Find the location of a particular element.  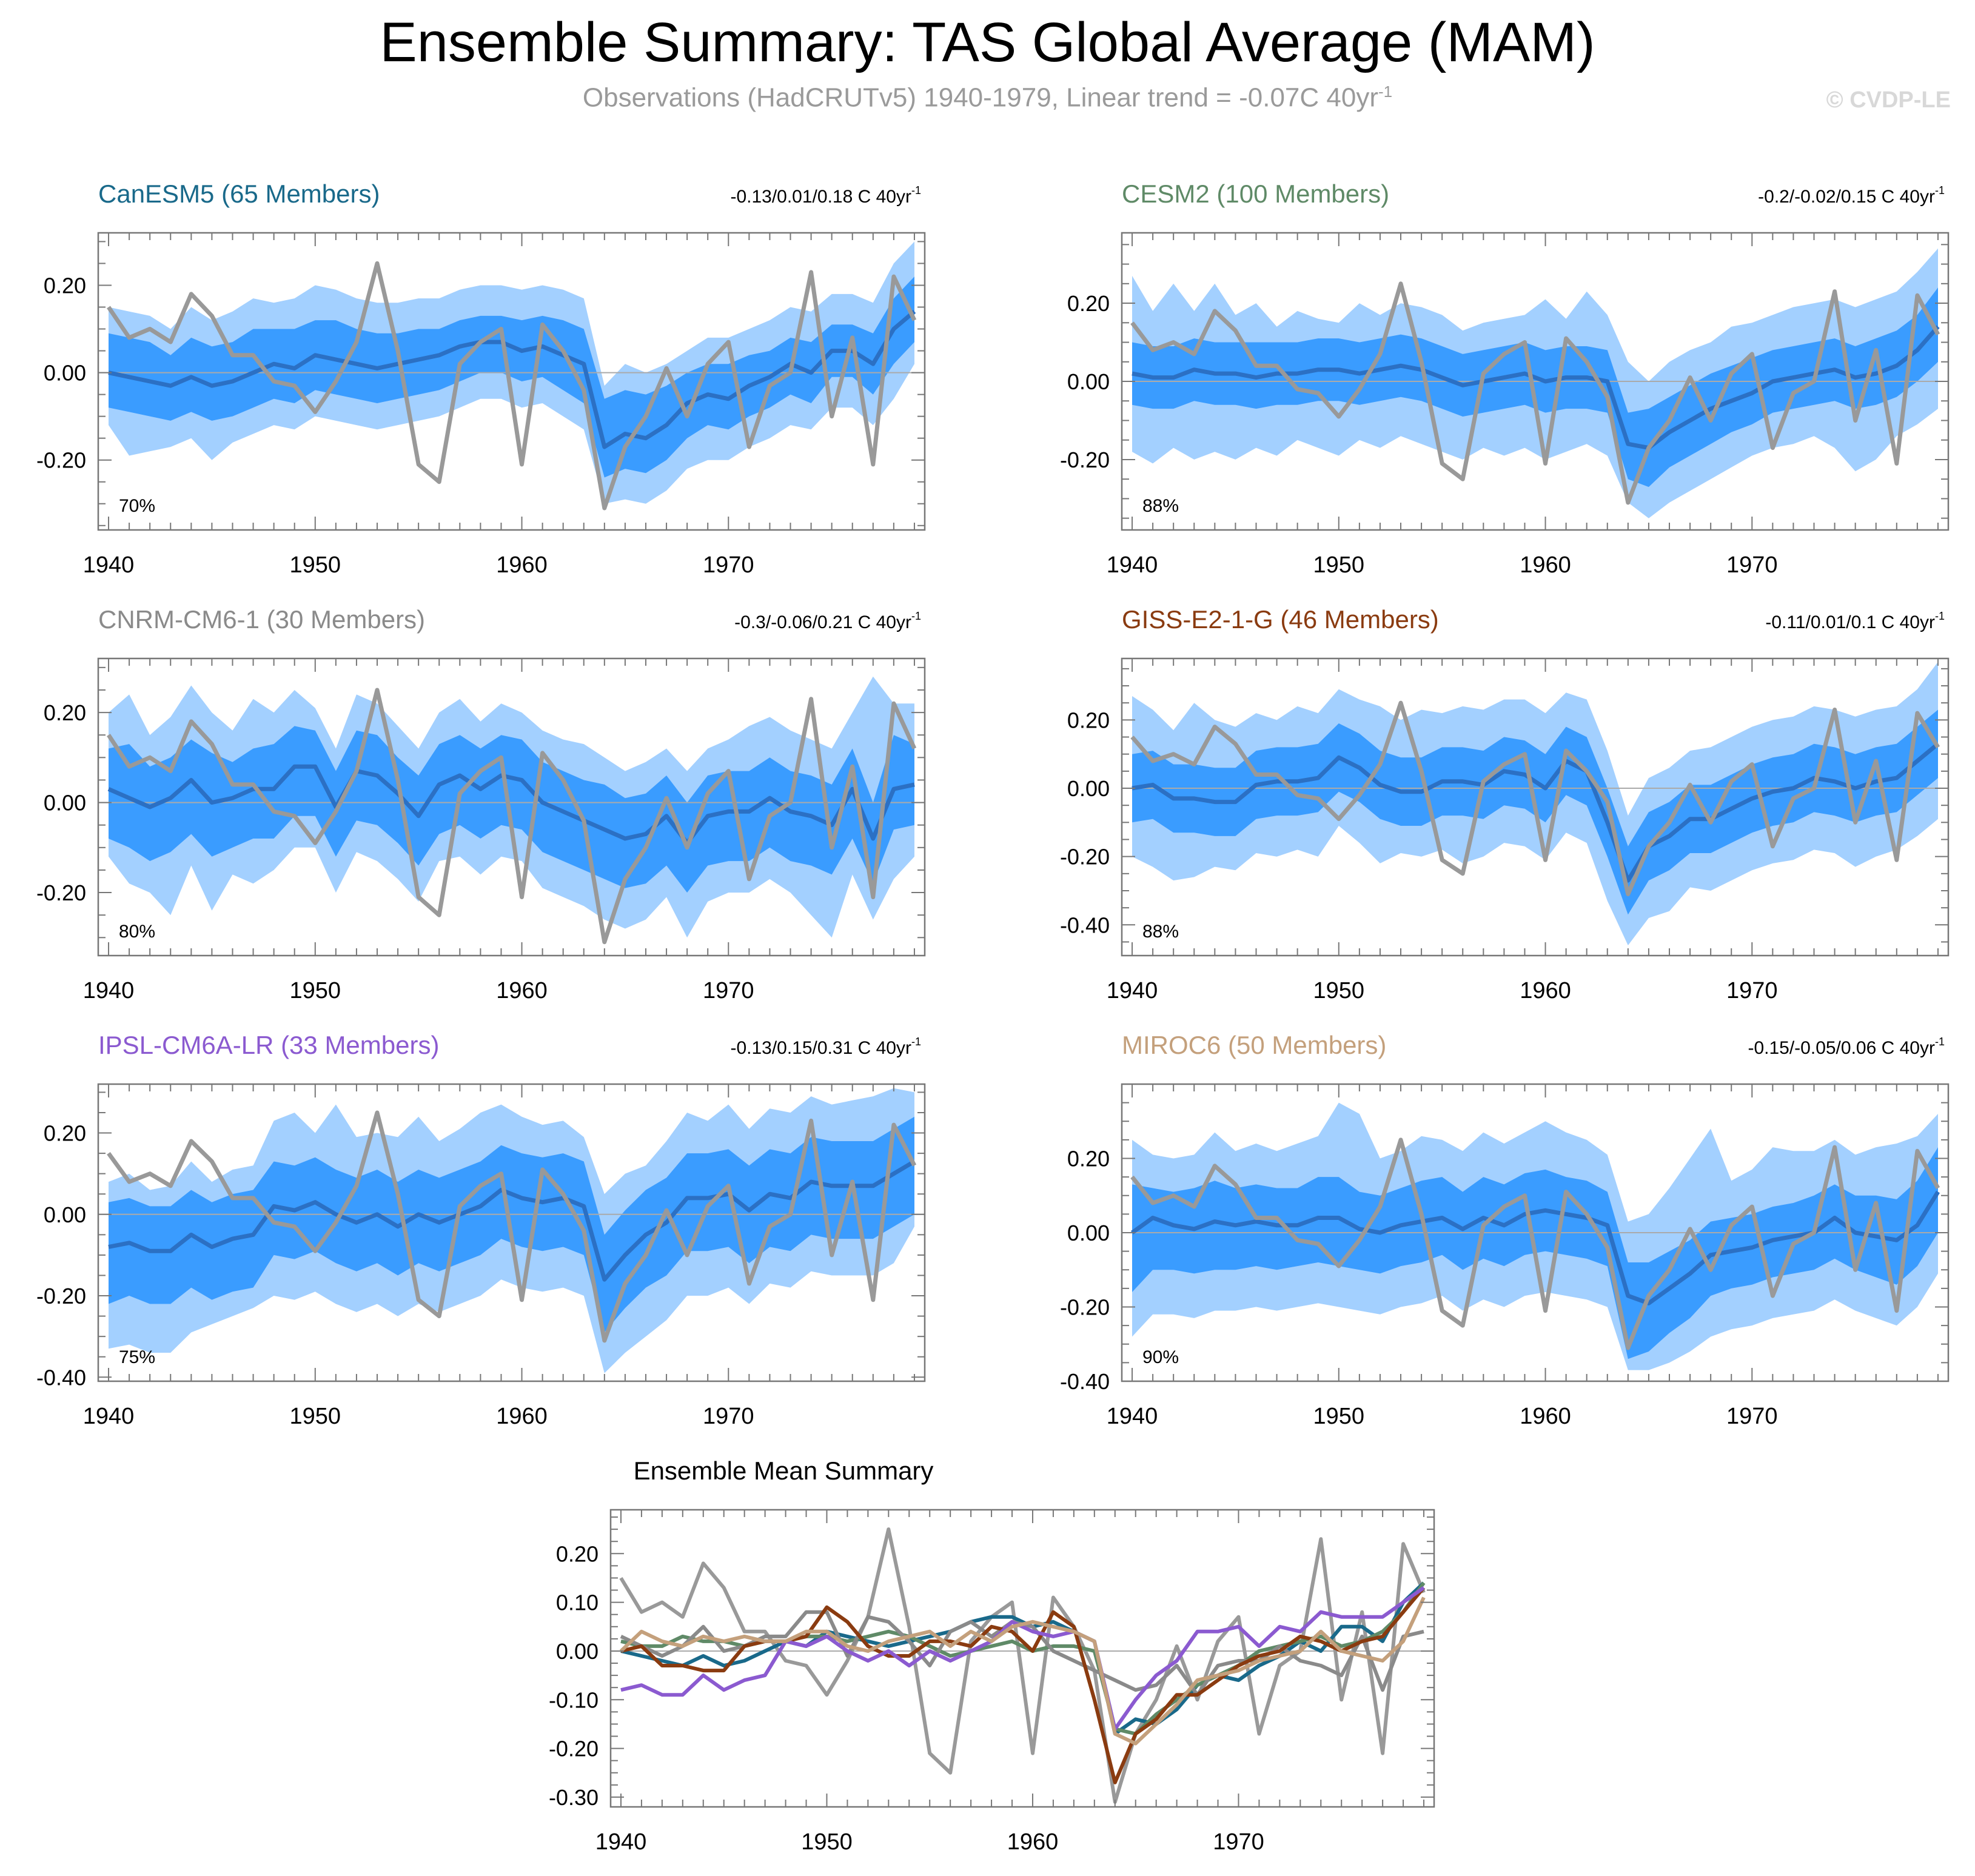

trend-label: -0.3/-0.06/0.21 C 40yr-1 is located at coordinates (827, 621).